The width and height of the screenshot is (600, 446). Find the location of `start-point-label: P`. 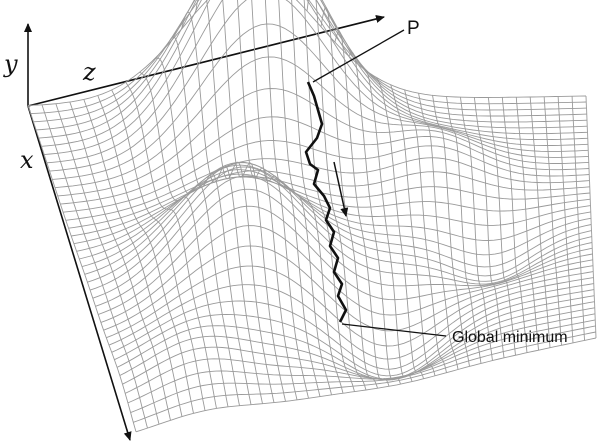

start-point-label: P is located at coordinates (413, 28).